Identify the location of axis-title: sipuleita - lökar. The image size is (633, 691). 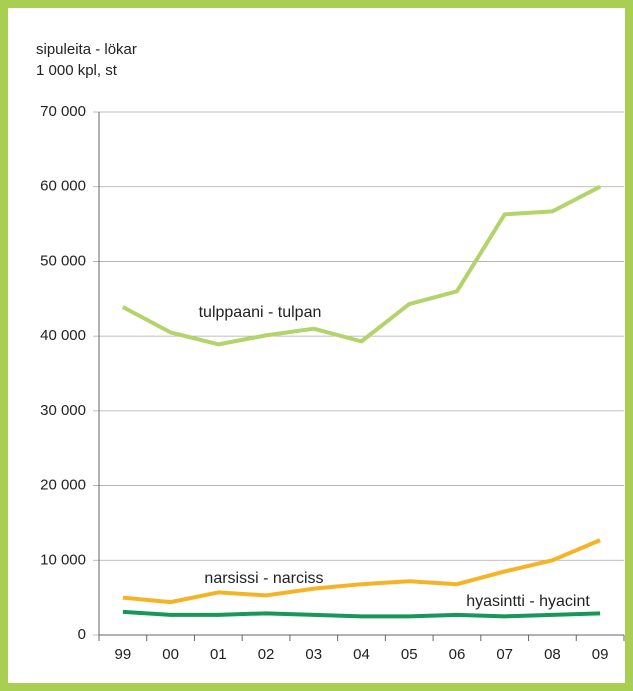
(86, 49).